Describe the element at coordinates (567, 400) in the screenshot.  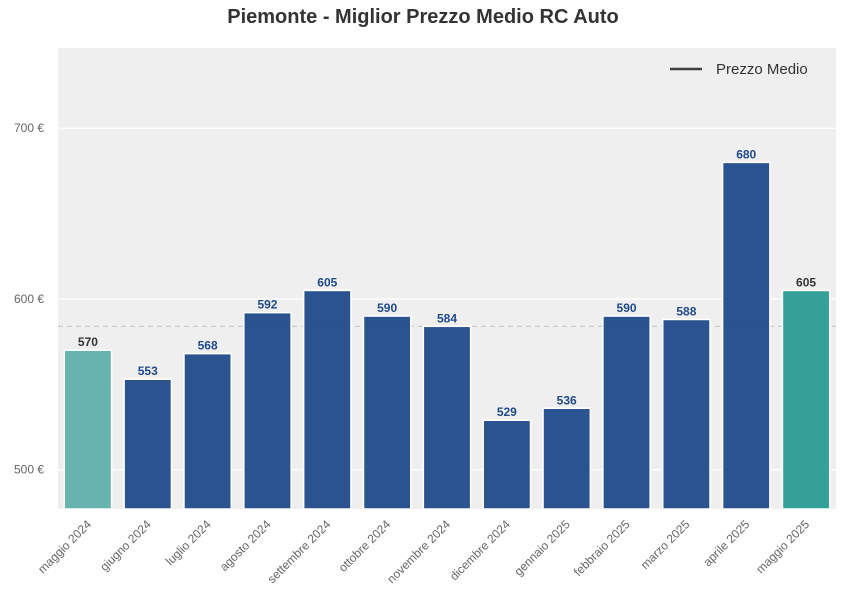
I see `bar-value-label: 536` at that location.